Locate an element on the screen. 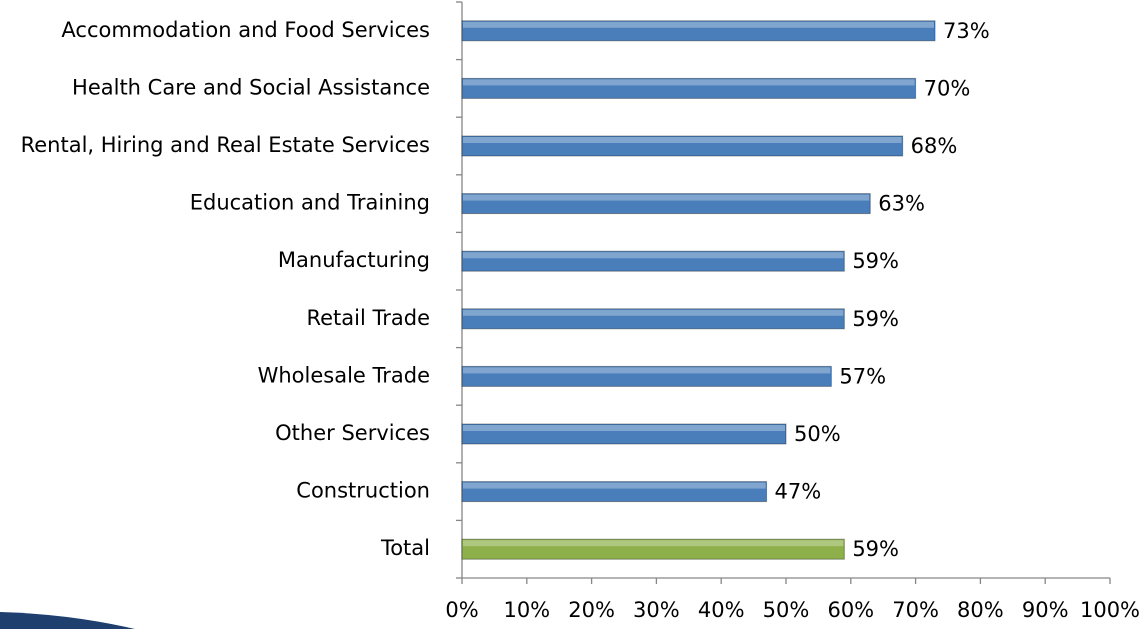 Image resolution: width=1142 pixels, height=629 pixels. x-tick-label: 70% is located at coordinates (915, 610).